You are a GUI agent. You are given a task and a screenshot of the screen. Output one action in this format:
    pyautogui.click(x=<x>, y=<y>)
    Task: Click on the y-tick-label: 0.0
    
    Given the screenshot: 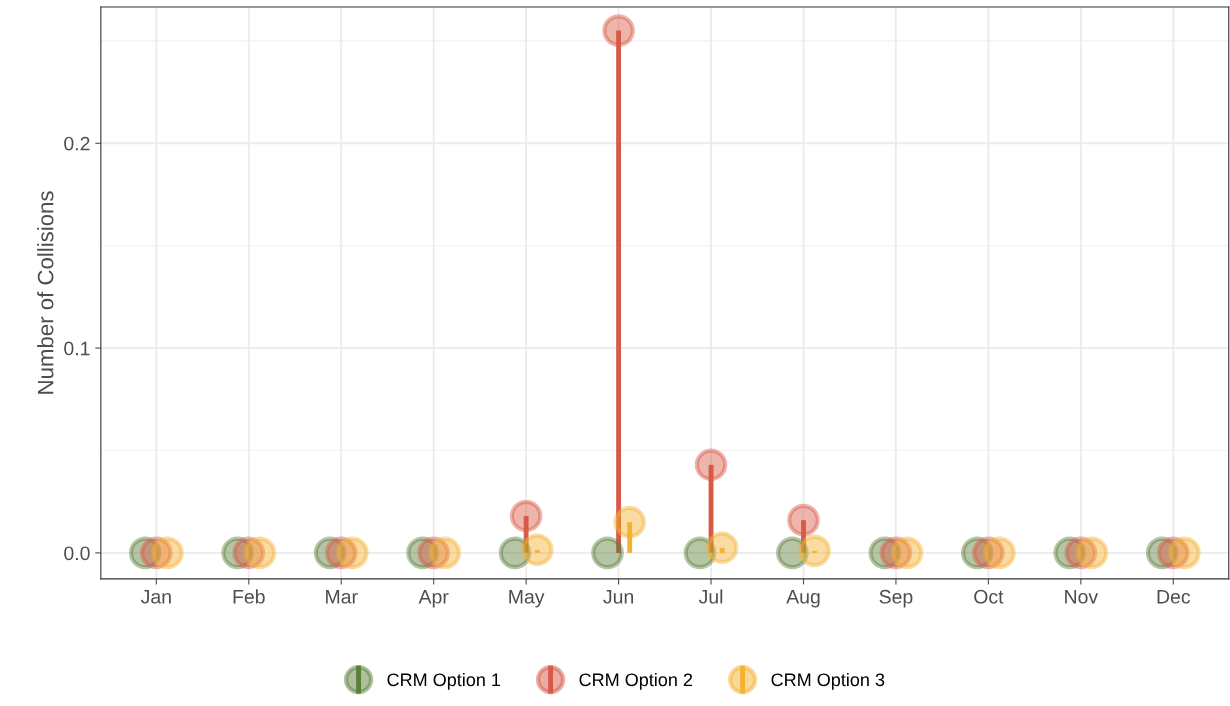 What is the action you would take?
    pyautogui.click(x=77, y=553)
    